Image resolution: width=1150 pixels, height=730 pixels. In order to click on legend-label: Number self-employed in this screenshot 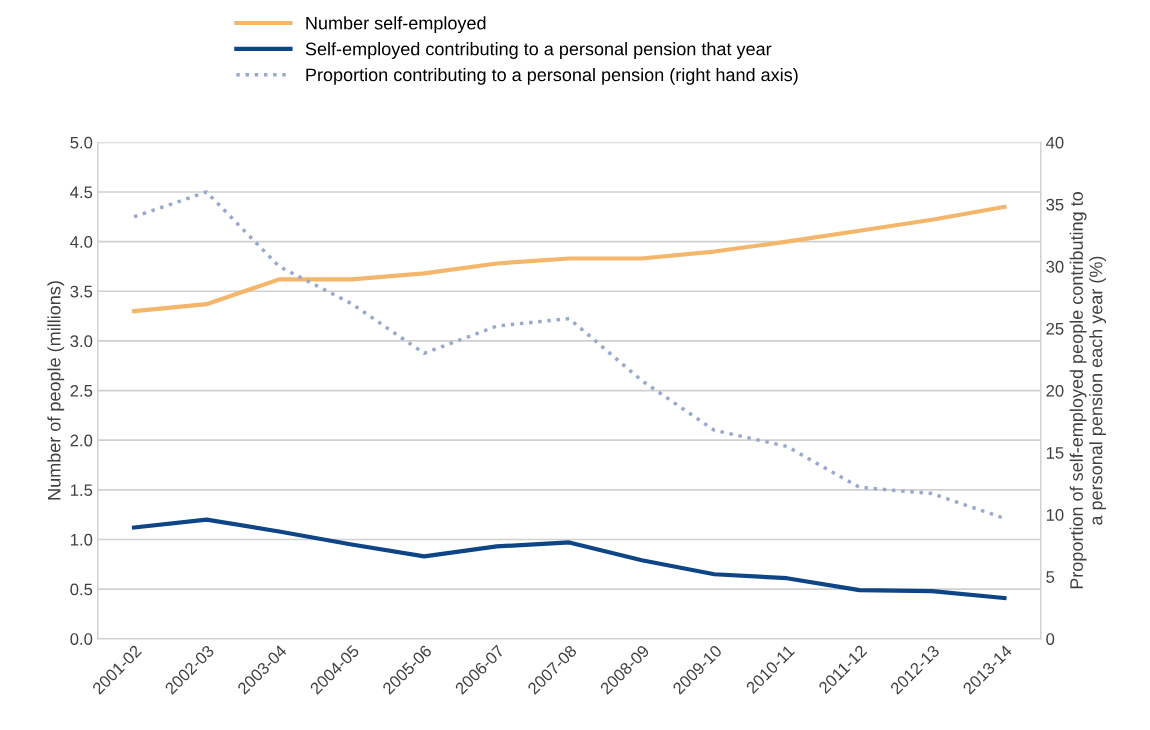, I will do `click(396, 25)`.